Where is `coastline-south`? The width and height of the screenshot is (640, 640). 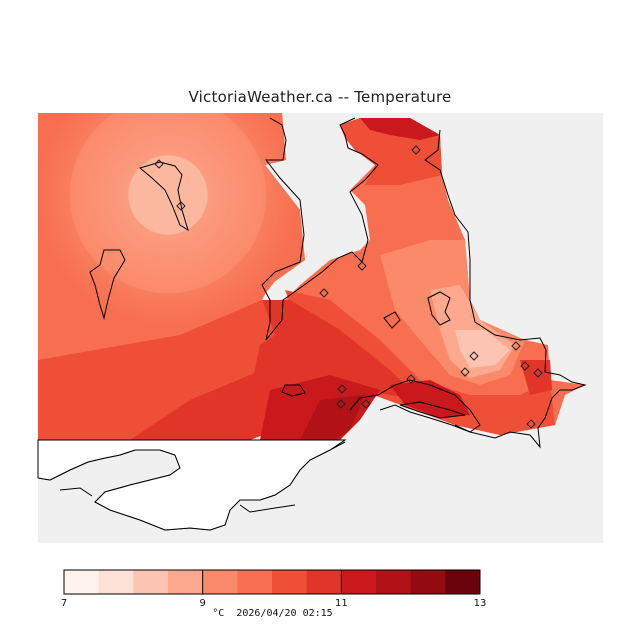 coastline-south is located at coordinates (415, 406).